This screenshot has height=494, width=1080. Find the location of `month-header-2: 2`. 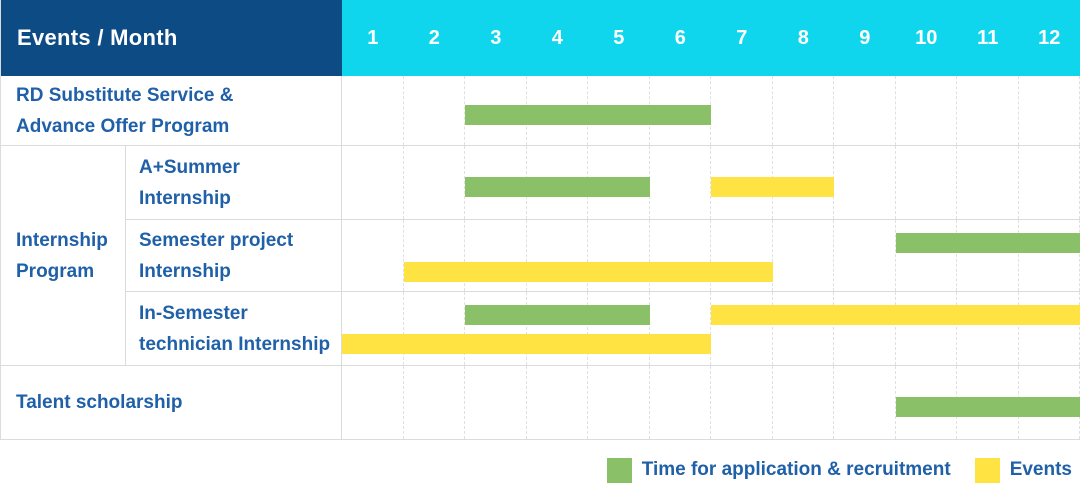

month-header-2: 2 is located at coordinates (434, 37).